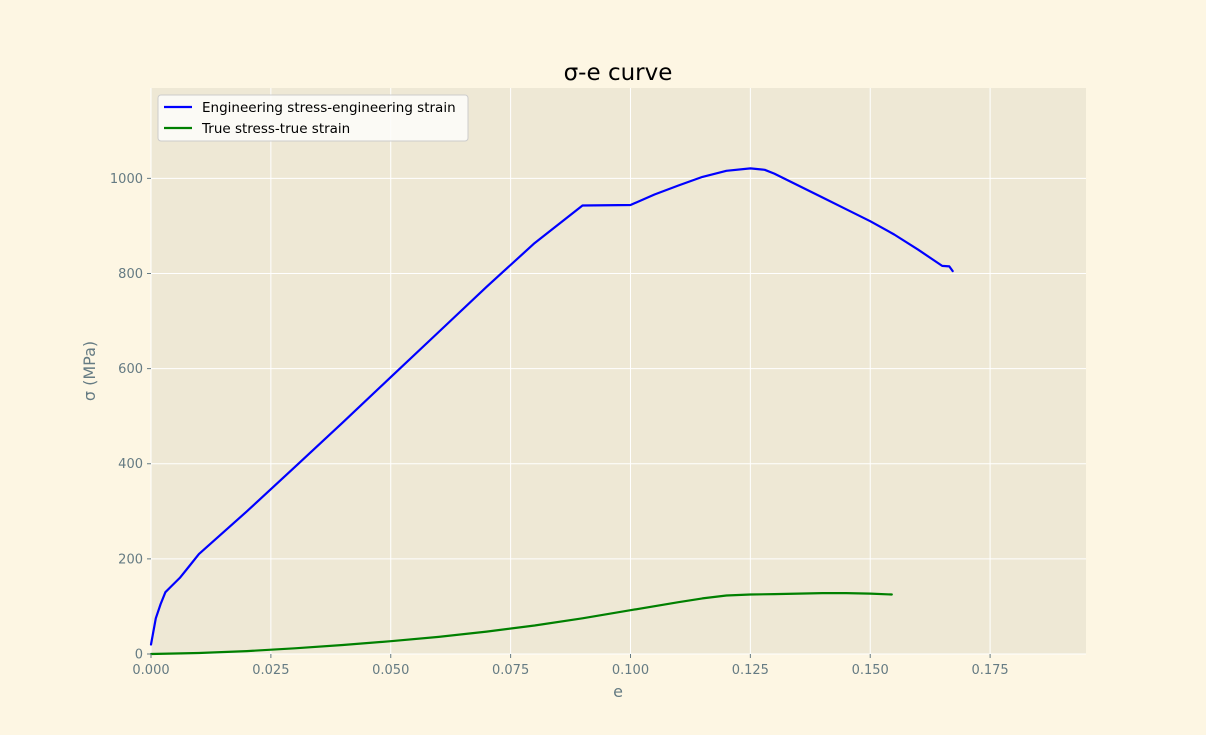 The image size is (1206, 735). What do you see at coordinates (126, 179) in the screenshot?
I see `y-tick-label: 1000` at bounding box center [126, 179].